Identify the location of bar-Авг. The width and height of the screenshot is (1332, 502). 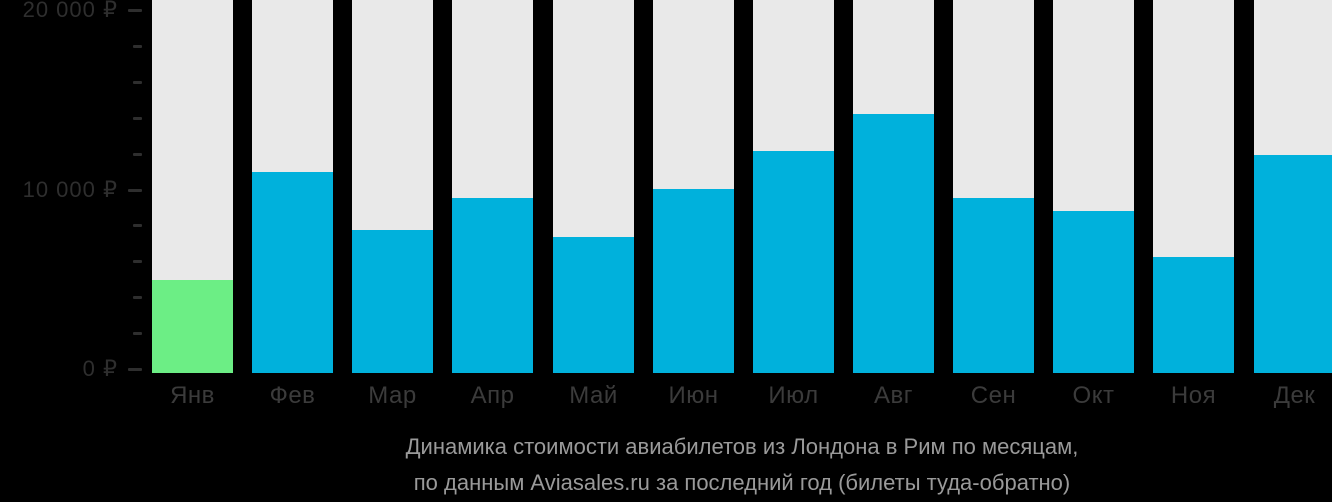
(893, 243).